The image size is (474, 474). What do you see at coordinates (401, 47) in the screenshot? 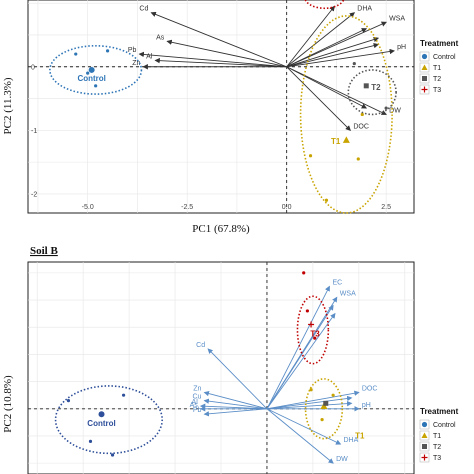
I see `loading-label-ph: pH` at bounding box center [401, 47].